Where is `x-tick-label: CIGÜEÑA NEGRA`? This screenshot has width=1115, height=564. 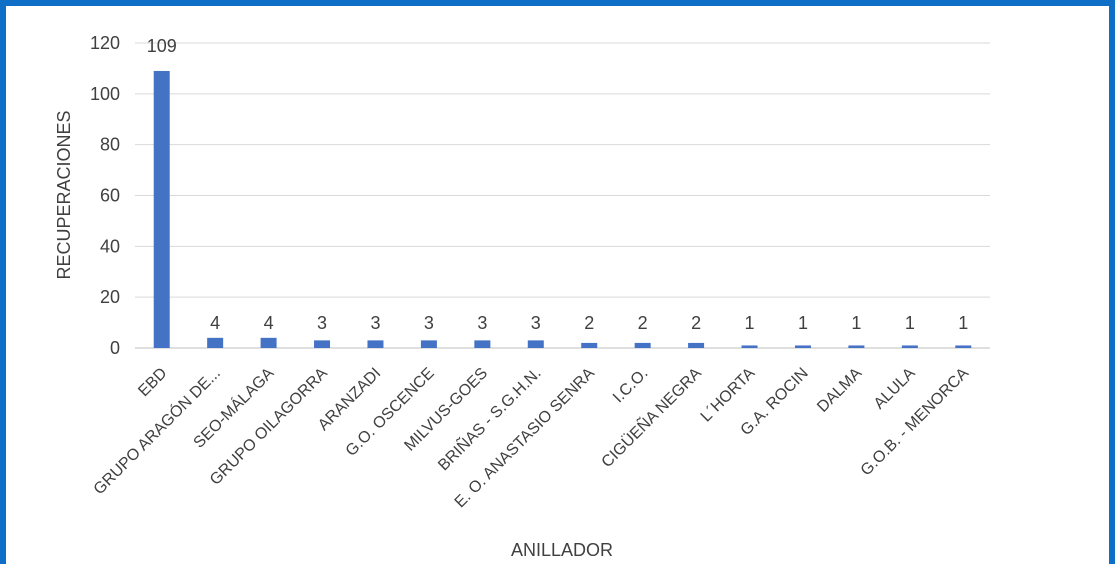 x-tick-label: CIGÜEÑA NEGRA is located at coordinates (650, 416).